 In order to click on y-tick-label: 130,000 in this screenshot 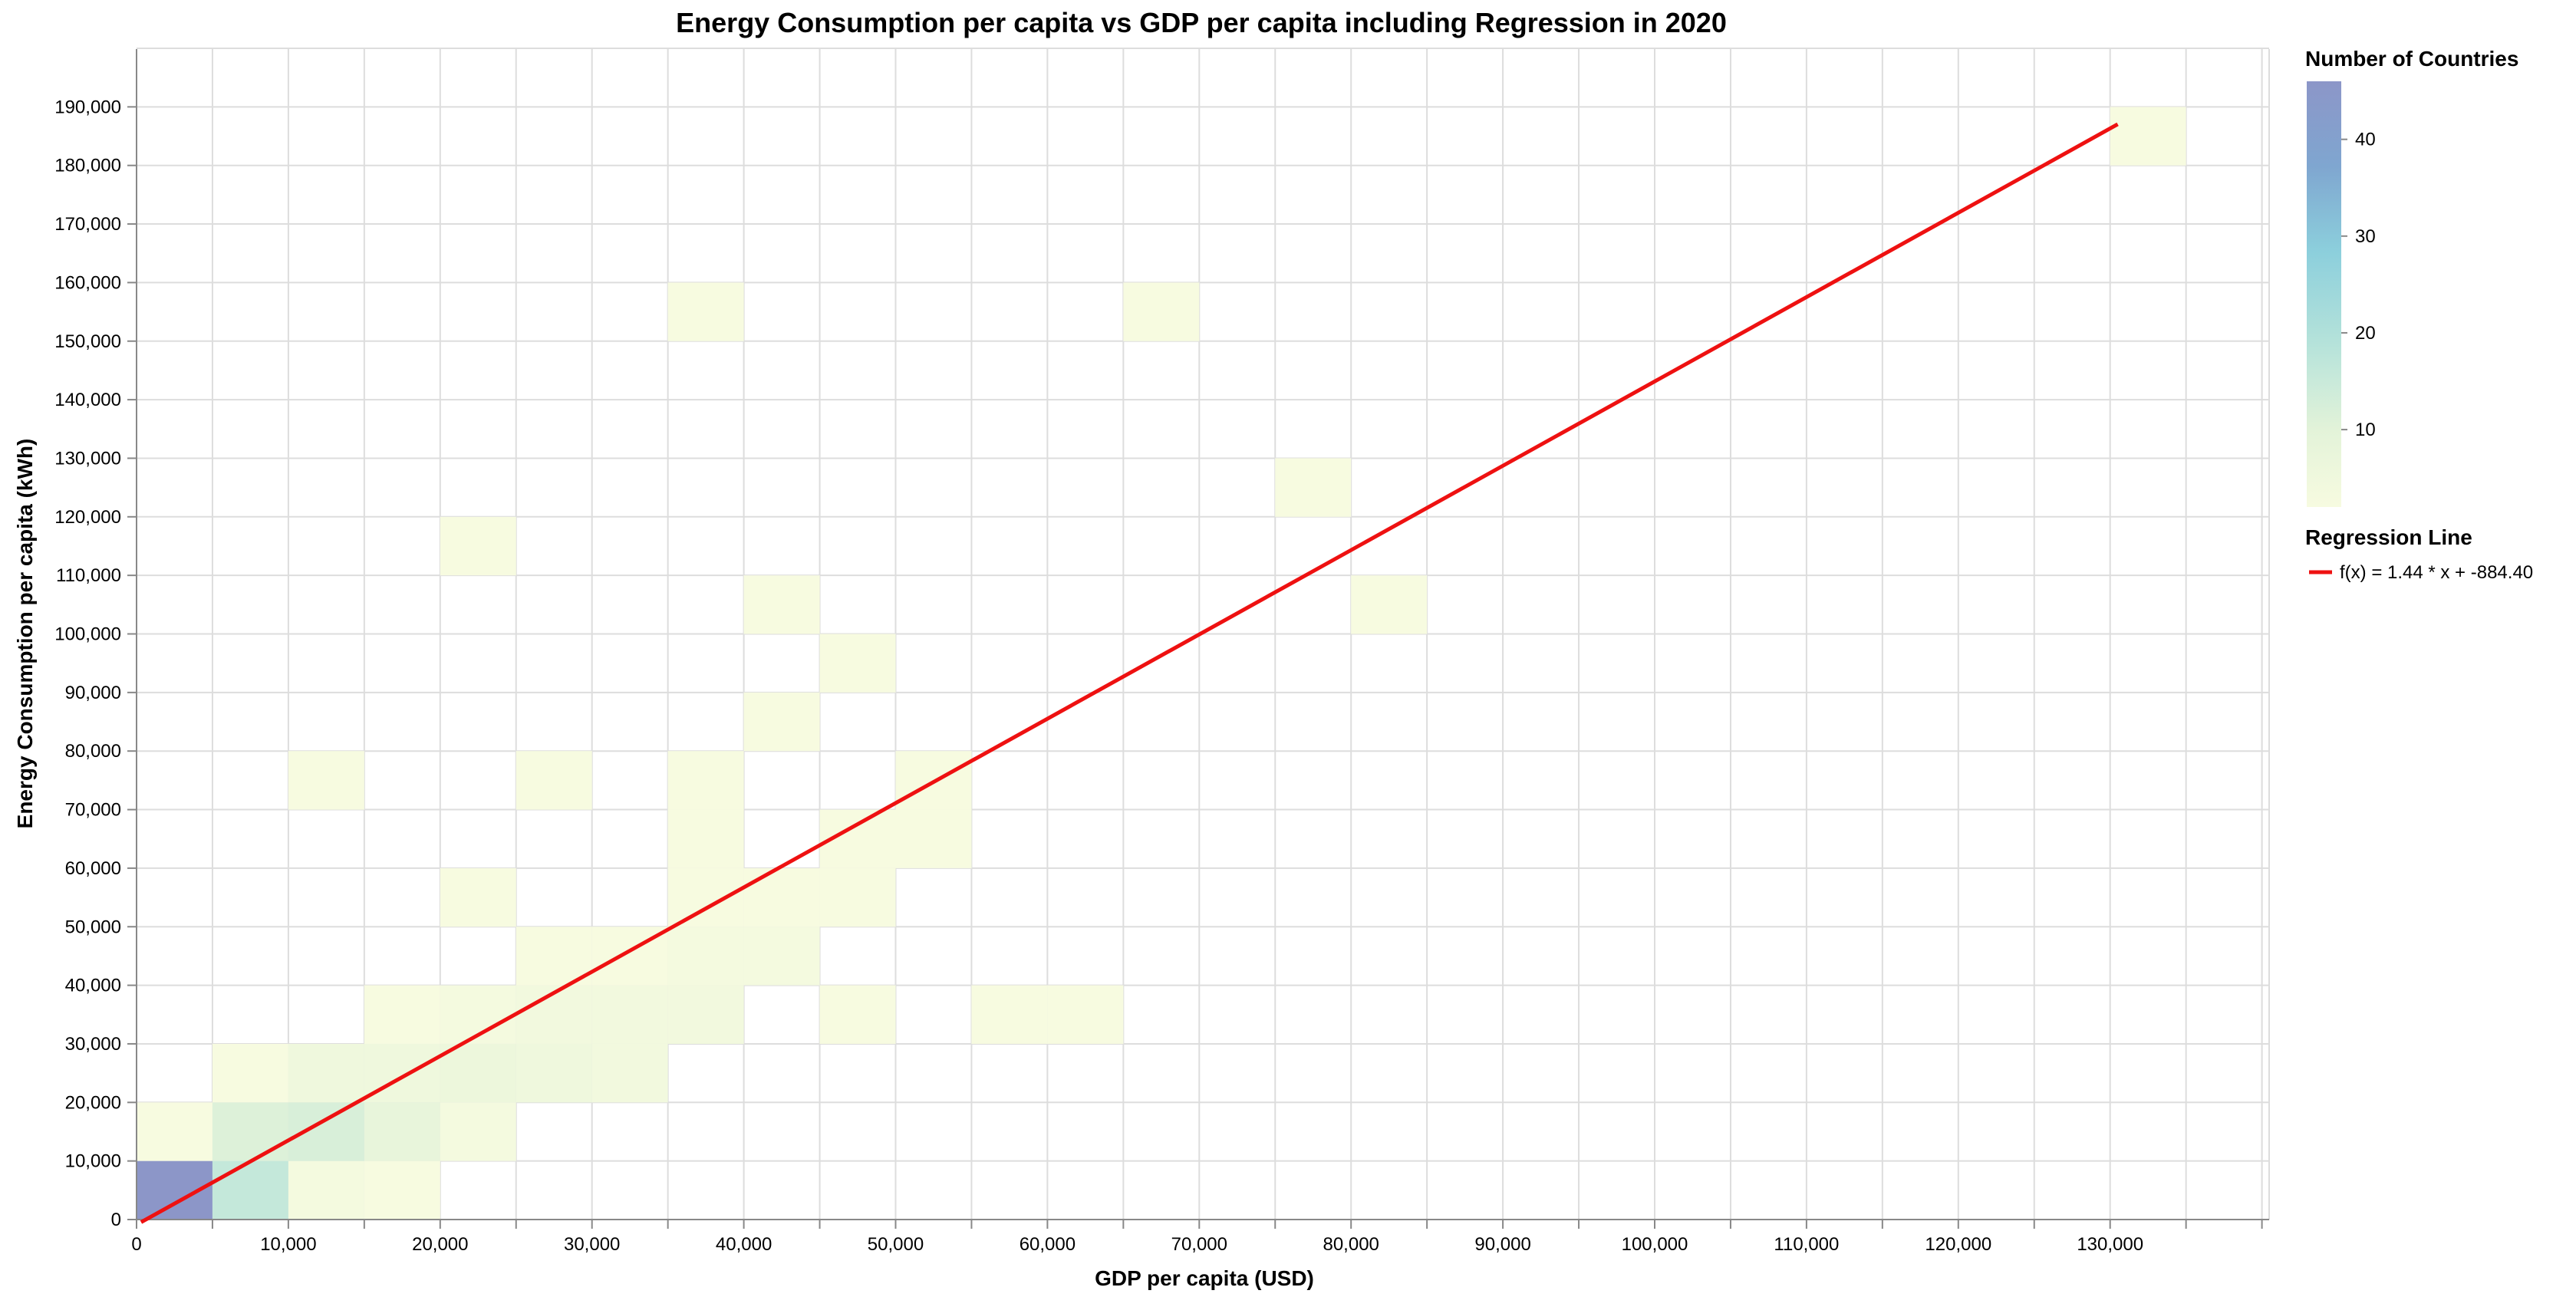, I will do `click(87, 459)`.